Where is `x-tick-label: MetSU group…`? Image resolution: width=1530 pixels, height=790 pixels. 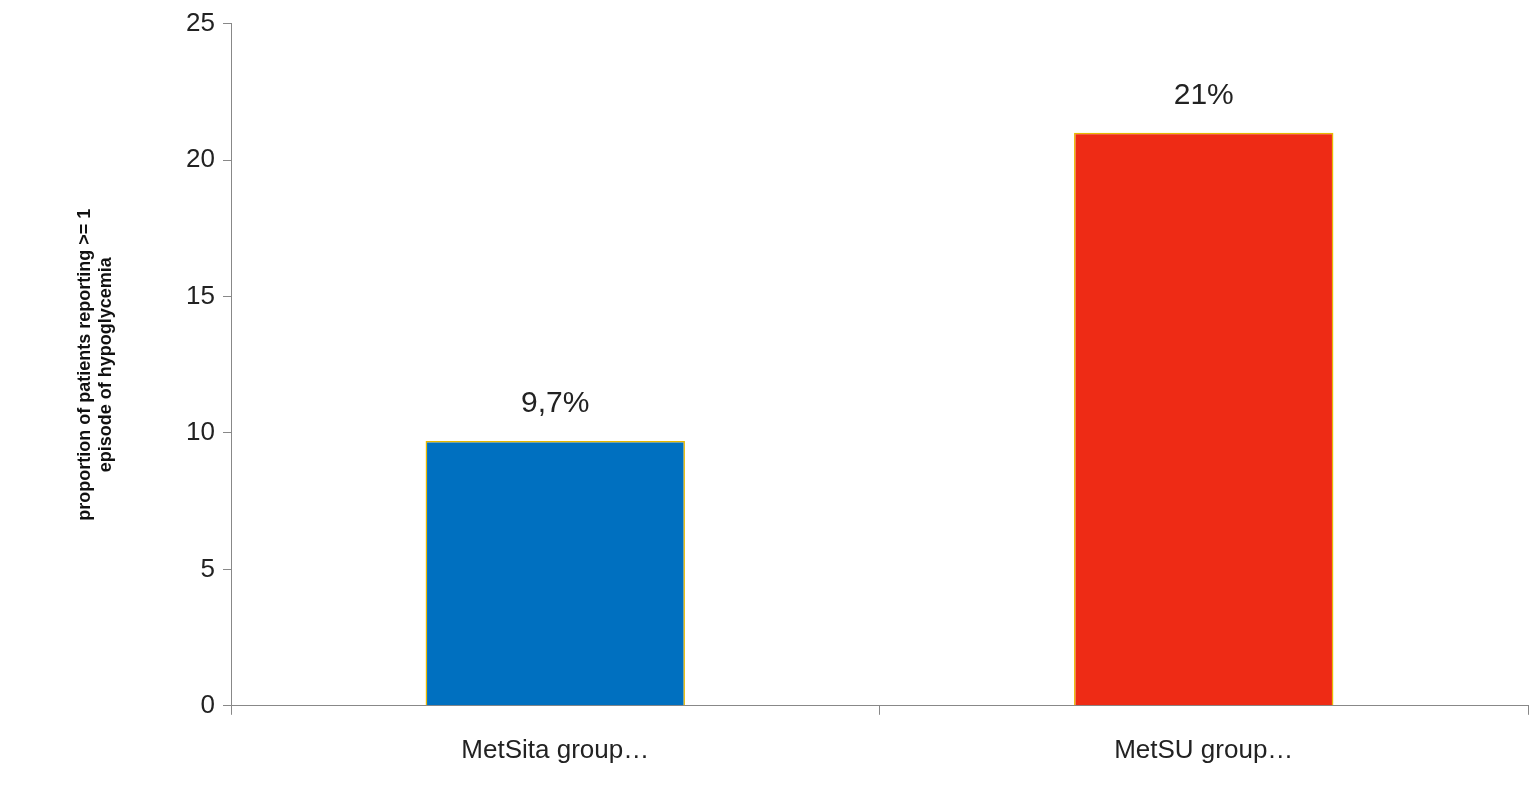 x-tick-label: MetSU group… is located at coordinates (1204, 748).